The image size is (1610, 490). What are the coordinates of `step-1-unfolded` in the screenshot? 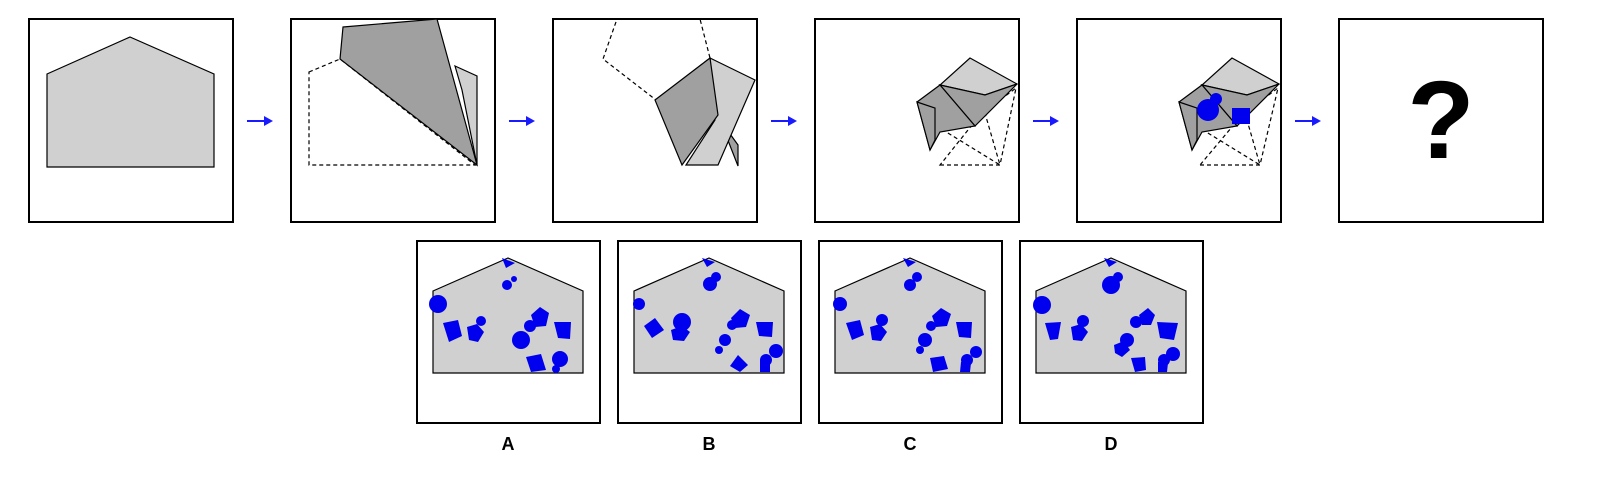 It's located at (131, 120).